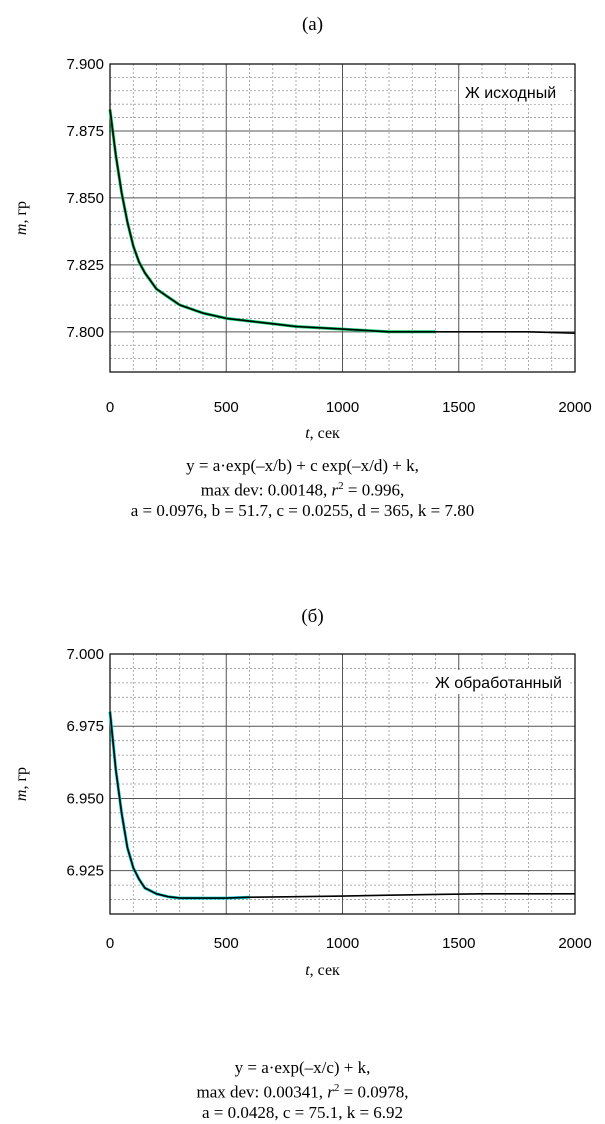  Describe the element at coordinates (85, 64) in the screenshot. I see `y-tick-label: 7.900` at that location.